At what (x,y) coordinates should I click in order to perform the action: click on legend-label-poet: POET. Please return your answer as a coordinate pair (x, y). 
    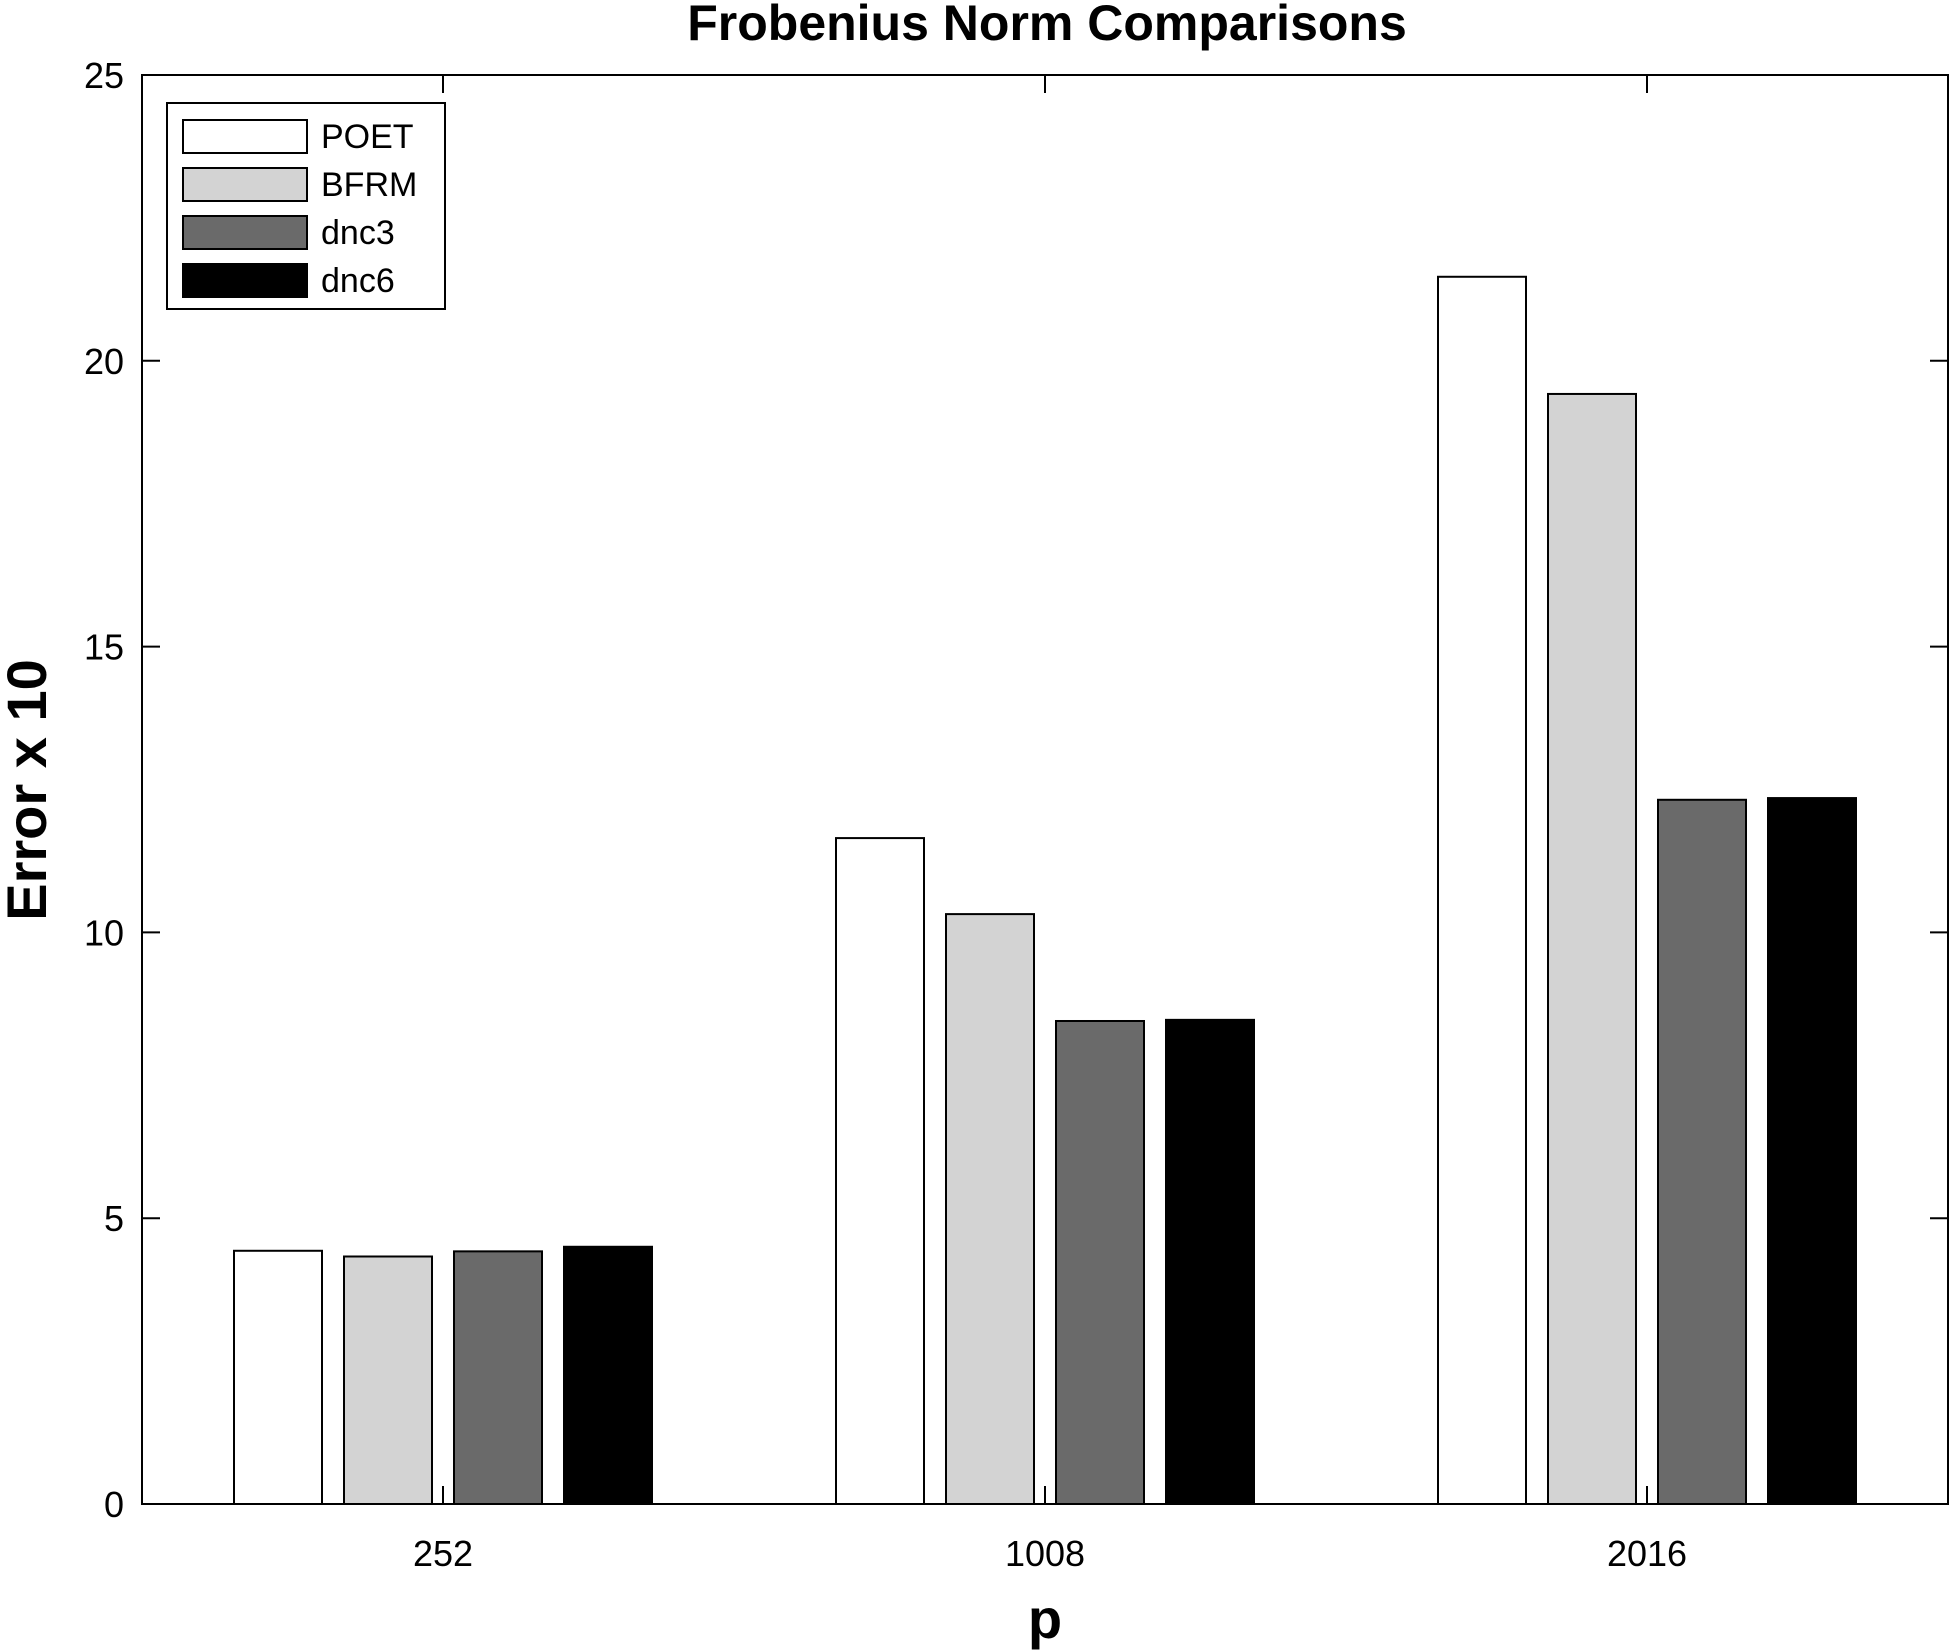
    Looking at the image, I should click on (367, 137).